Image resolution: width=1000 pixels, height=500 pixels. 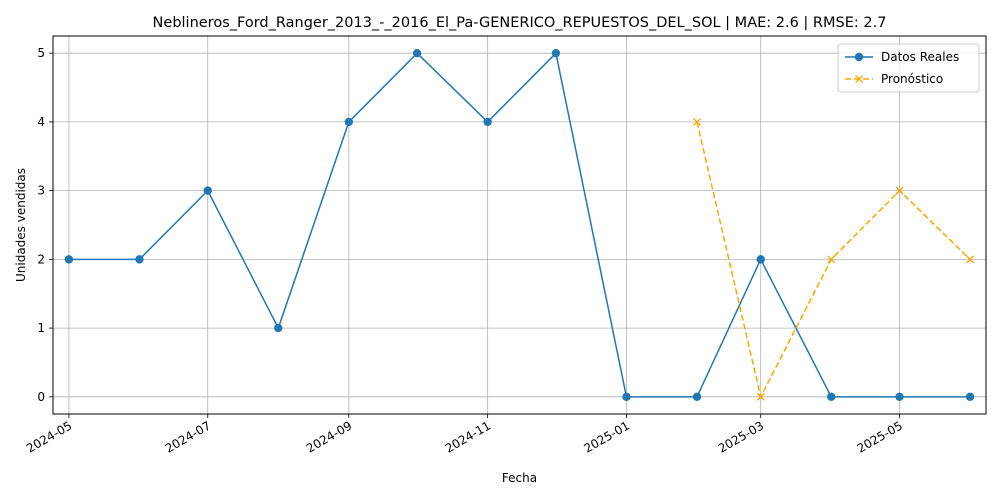 I want to click on x-tick-label: 2024-09, so click(x=329, y=436).